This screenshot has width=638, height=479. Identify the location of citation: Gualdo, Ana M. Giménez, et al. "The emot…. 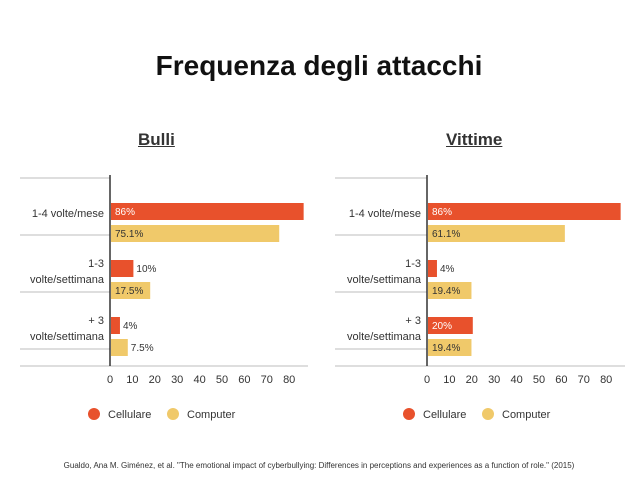
(319, 465).